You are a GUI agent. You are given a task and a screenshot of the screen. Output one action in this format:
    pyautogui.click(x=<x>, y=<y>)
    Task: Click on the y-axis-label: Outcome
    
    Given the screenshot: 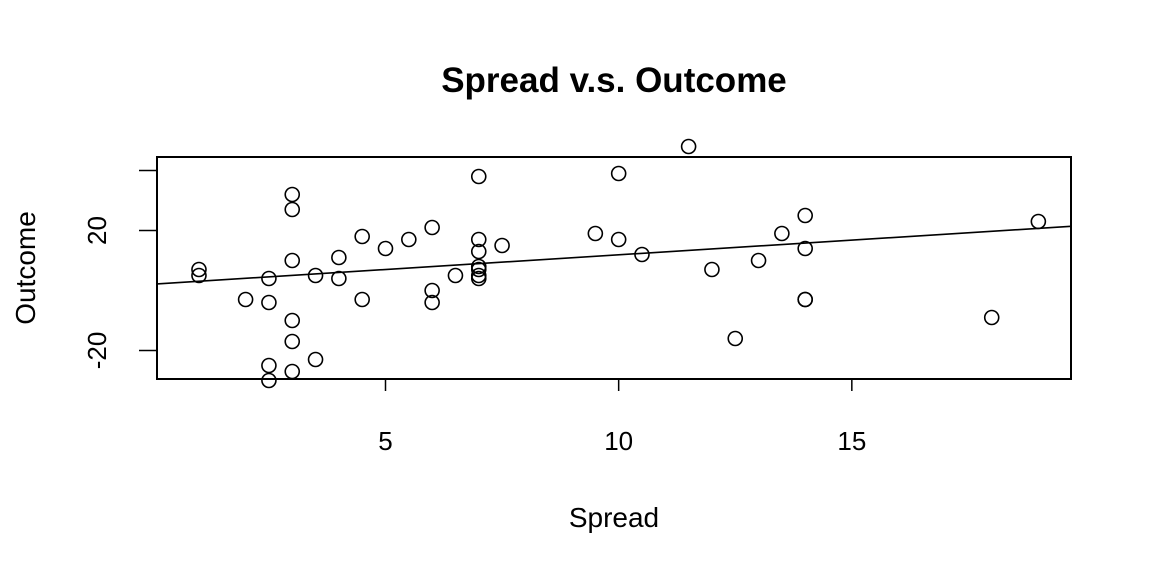 What is the action you would take?
    pyautogui.click(x=25, y=268)
    